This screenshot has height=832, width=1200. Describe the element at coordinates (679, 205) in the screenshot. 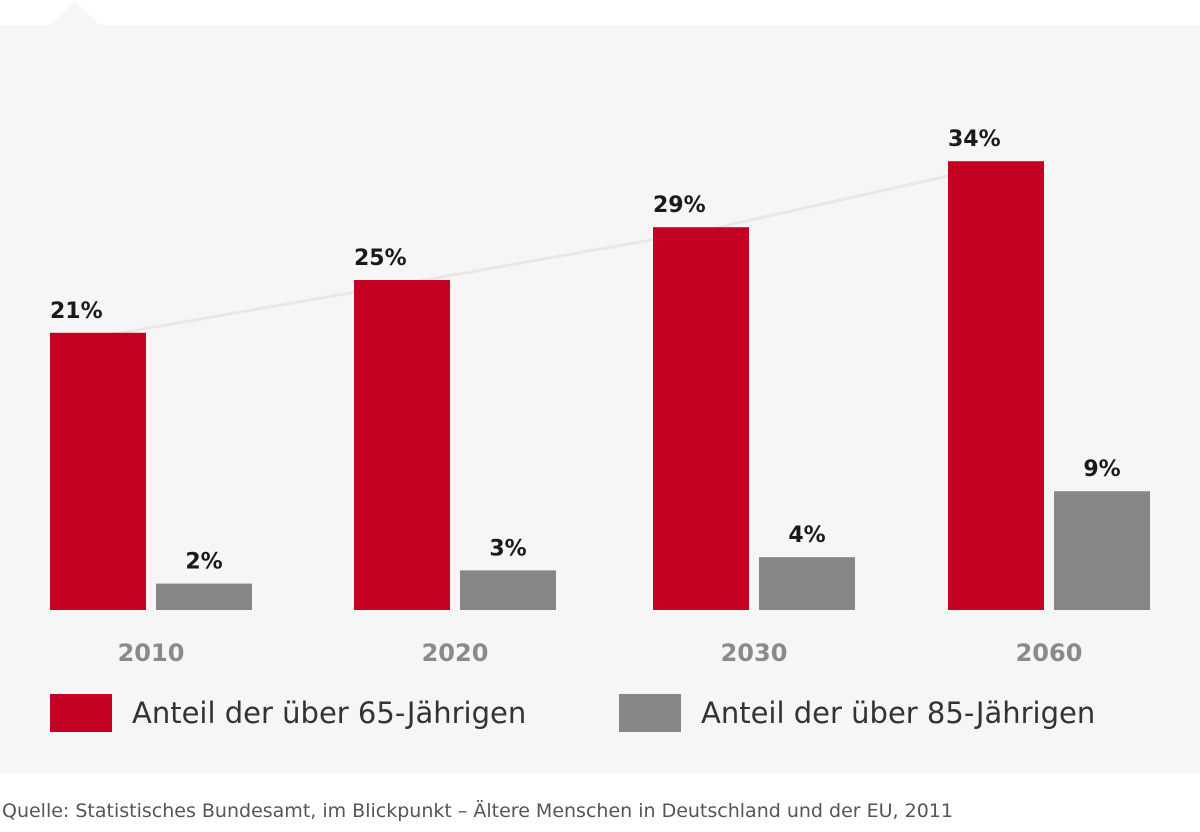

I see `value-label-65-2030: 29%` at that location.